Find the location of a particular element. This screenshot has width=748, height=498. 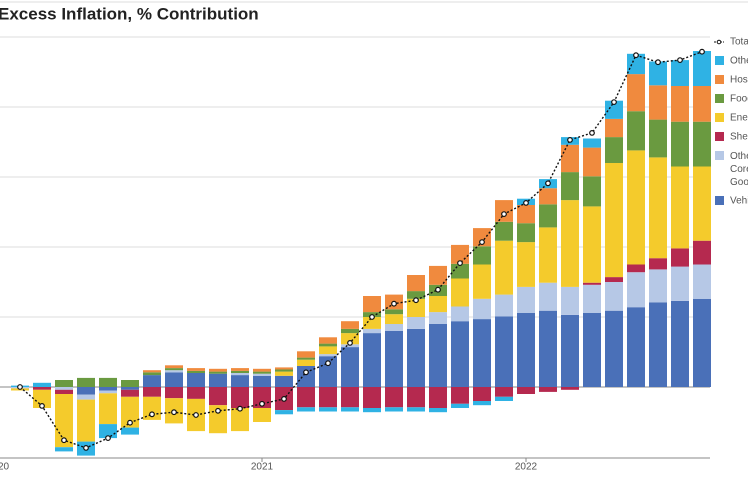

chart-title: Excess Inflation, % Contribution is located at coordinates (129, 13).